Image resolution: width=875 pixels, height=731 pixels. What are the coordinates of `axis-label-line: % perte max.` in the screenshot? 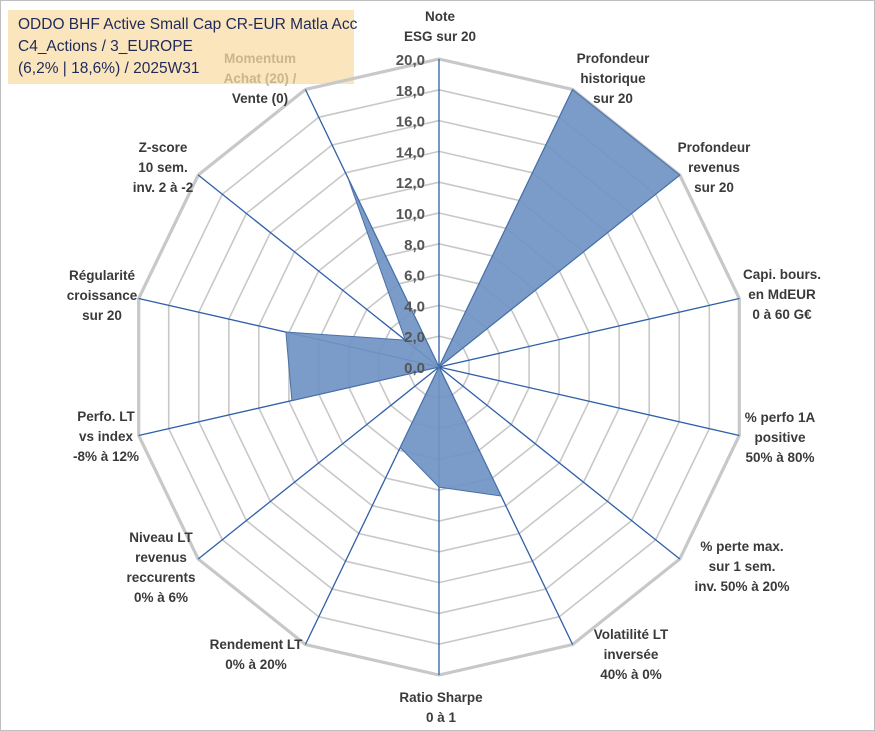 It's located at (741, 546).